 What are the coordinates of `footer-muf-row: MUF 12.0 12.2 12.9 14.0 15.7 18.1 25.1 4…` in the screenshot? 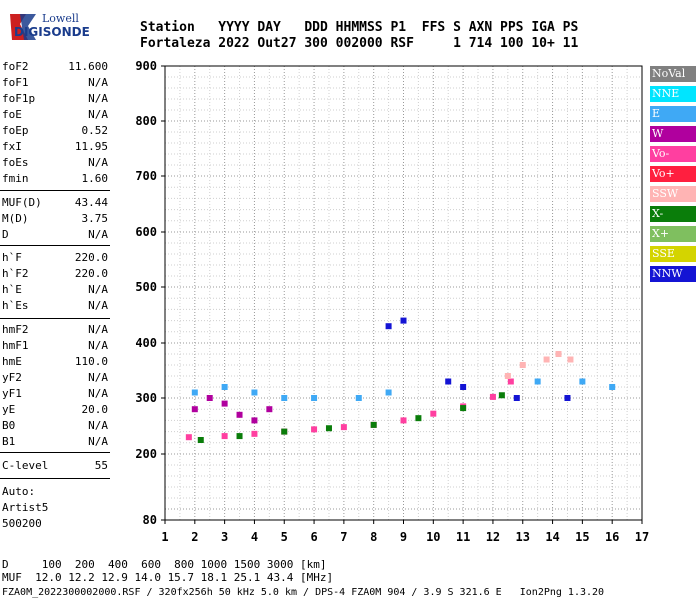 It's located at (168, 577).